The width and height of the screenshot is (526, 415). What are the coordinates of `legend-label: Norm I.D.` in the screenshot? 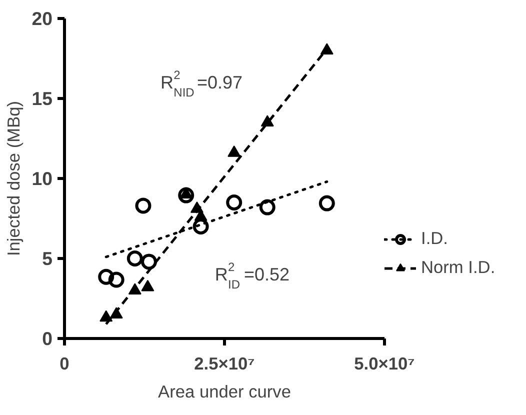 It's located at (458, 267).